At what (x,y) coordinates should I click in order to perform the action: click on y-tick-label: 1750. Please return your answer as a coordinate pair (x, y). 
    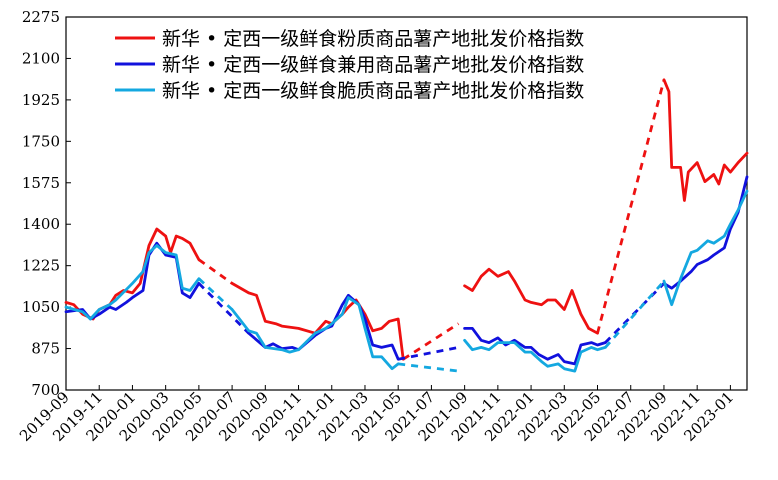
    Looking at the image, I should click on (41, 141).